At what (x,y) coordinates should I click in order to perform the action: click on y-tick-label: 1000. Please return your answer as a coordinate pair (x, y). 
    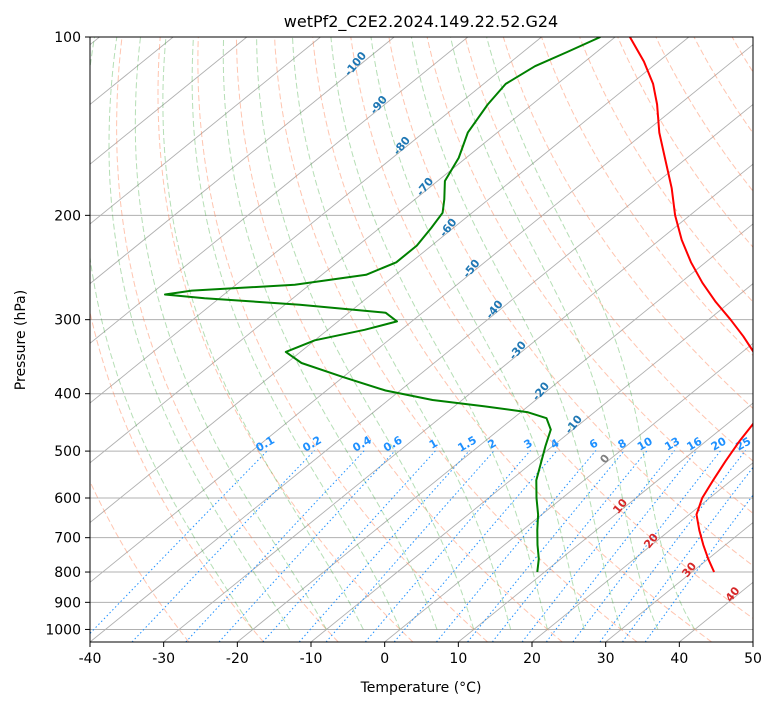
    Looking at the image, I should click on (63, 630).